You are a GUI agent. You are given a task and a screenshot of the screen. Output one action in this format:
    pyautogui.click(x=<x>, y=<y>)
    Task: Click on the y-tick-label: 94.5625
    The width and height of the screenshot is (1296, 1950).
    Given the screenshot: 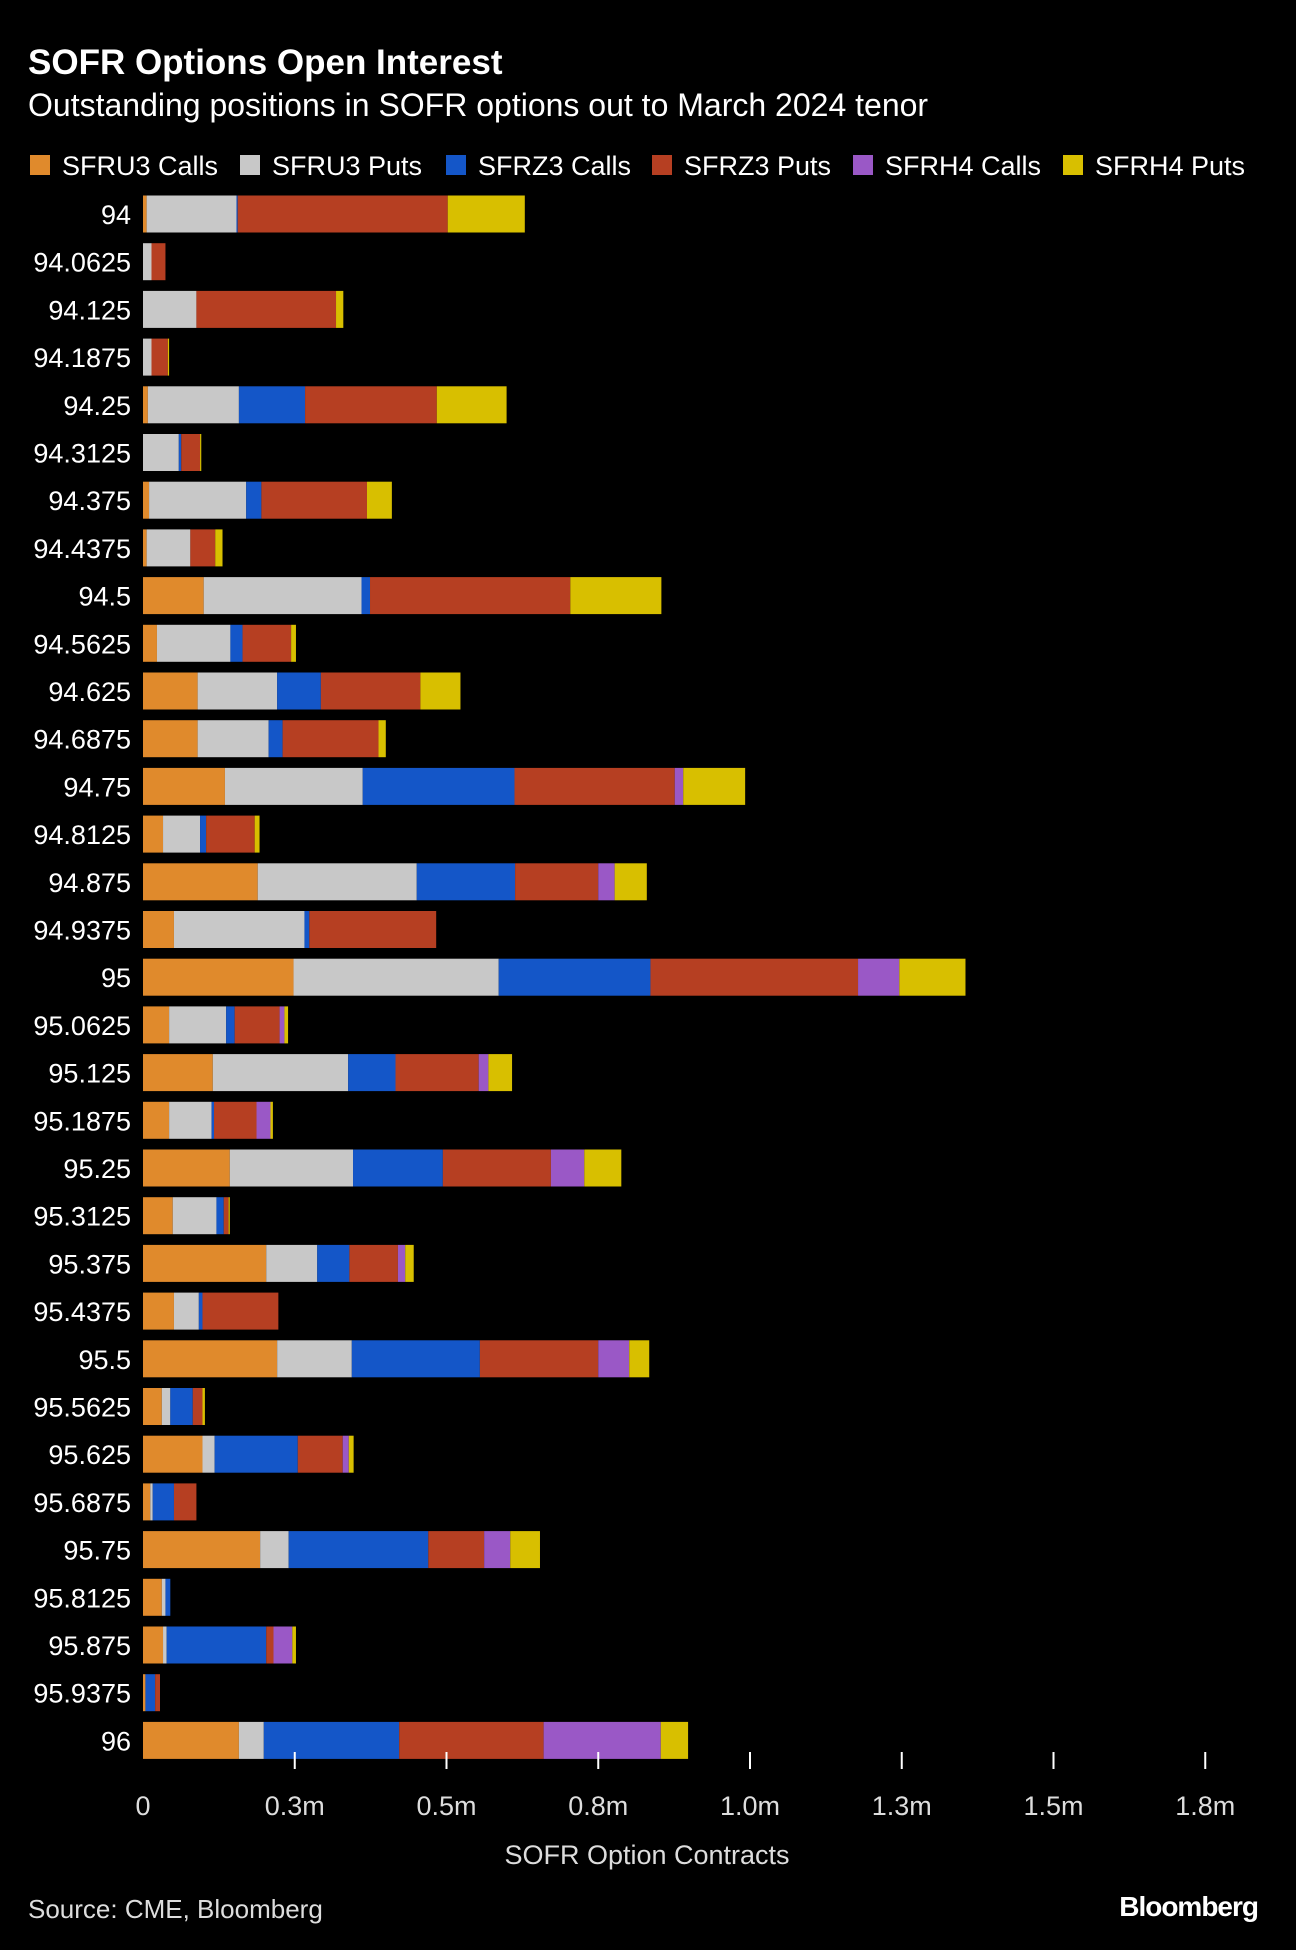 What is the action you would take?
    pyautogui.click(x=82, y=644)
    